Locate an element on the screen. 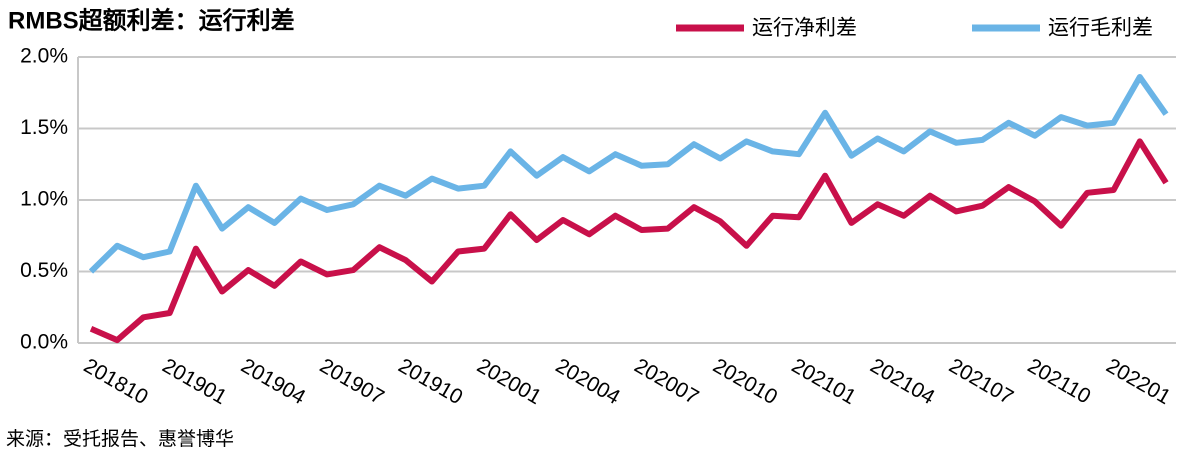  x-tick-label: 202007 is located at coordinates (666, 381).